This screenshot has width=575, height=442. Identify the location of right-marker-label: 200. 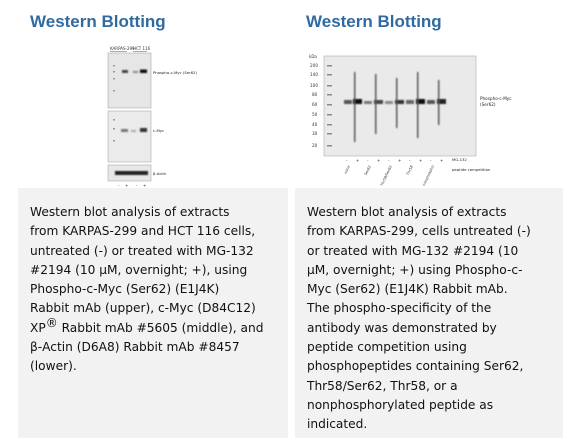
(314, 65).